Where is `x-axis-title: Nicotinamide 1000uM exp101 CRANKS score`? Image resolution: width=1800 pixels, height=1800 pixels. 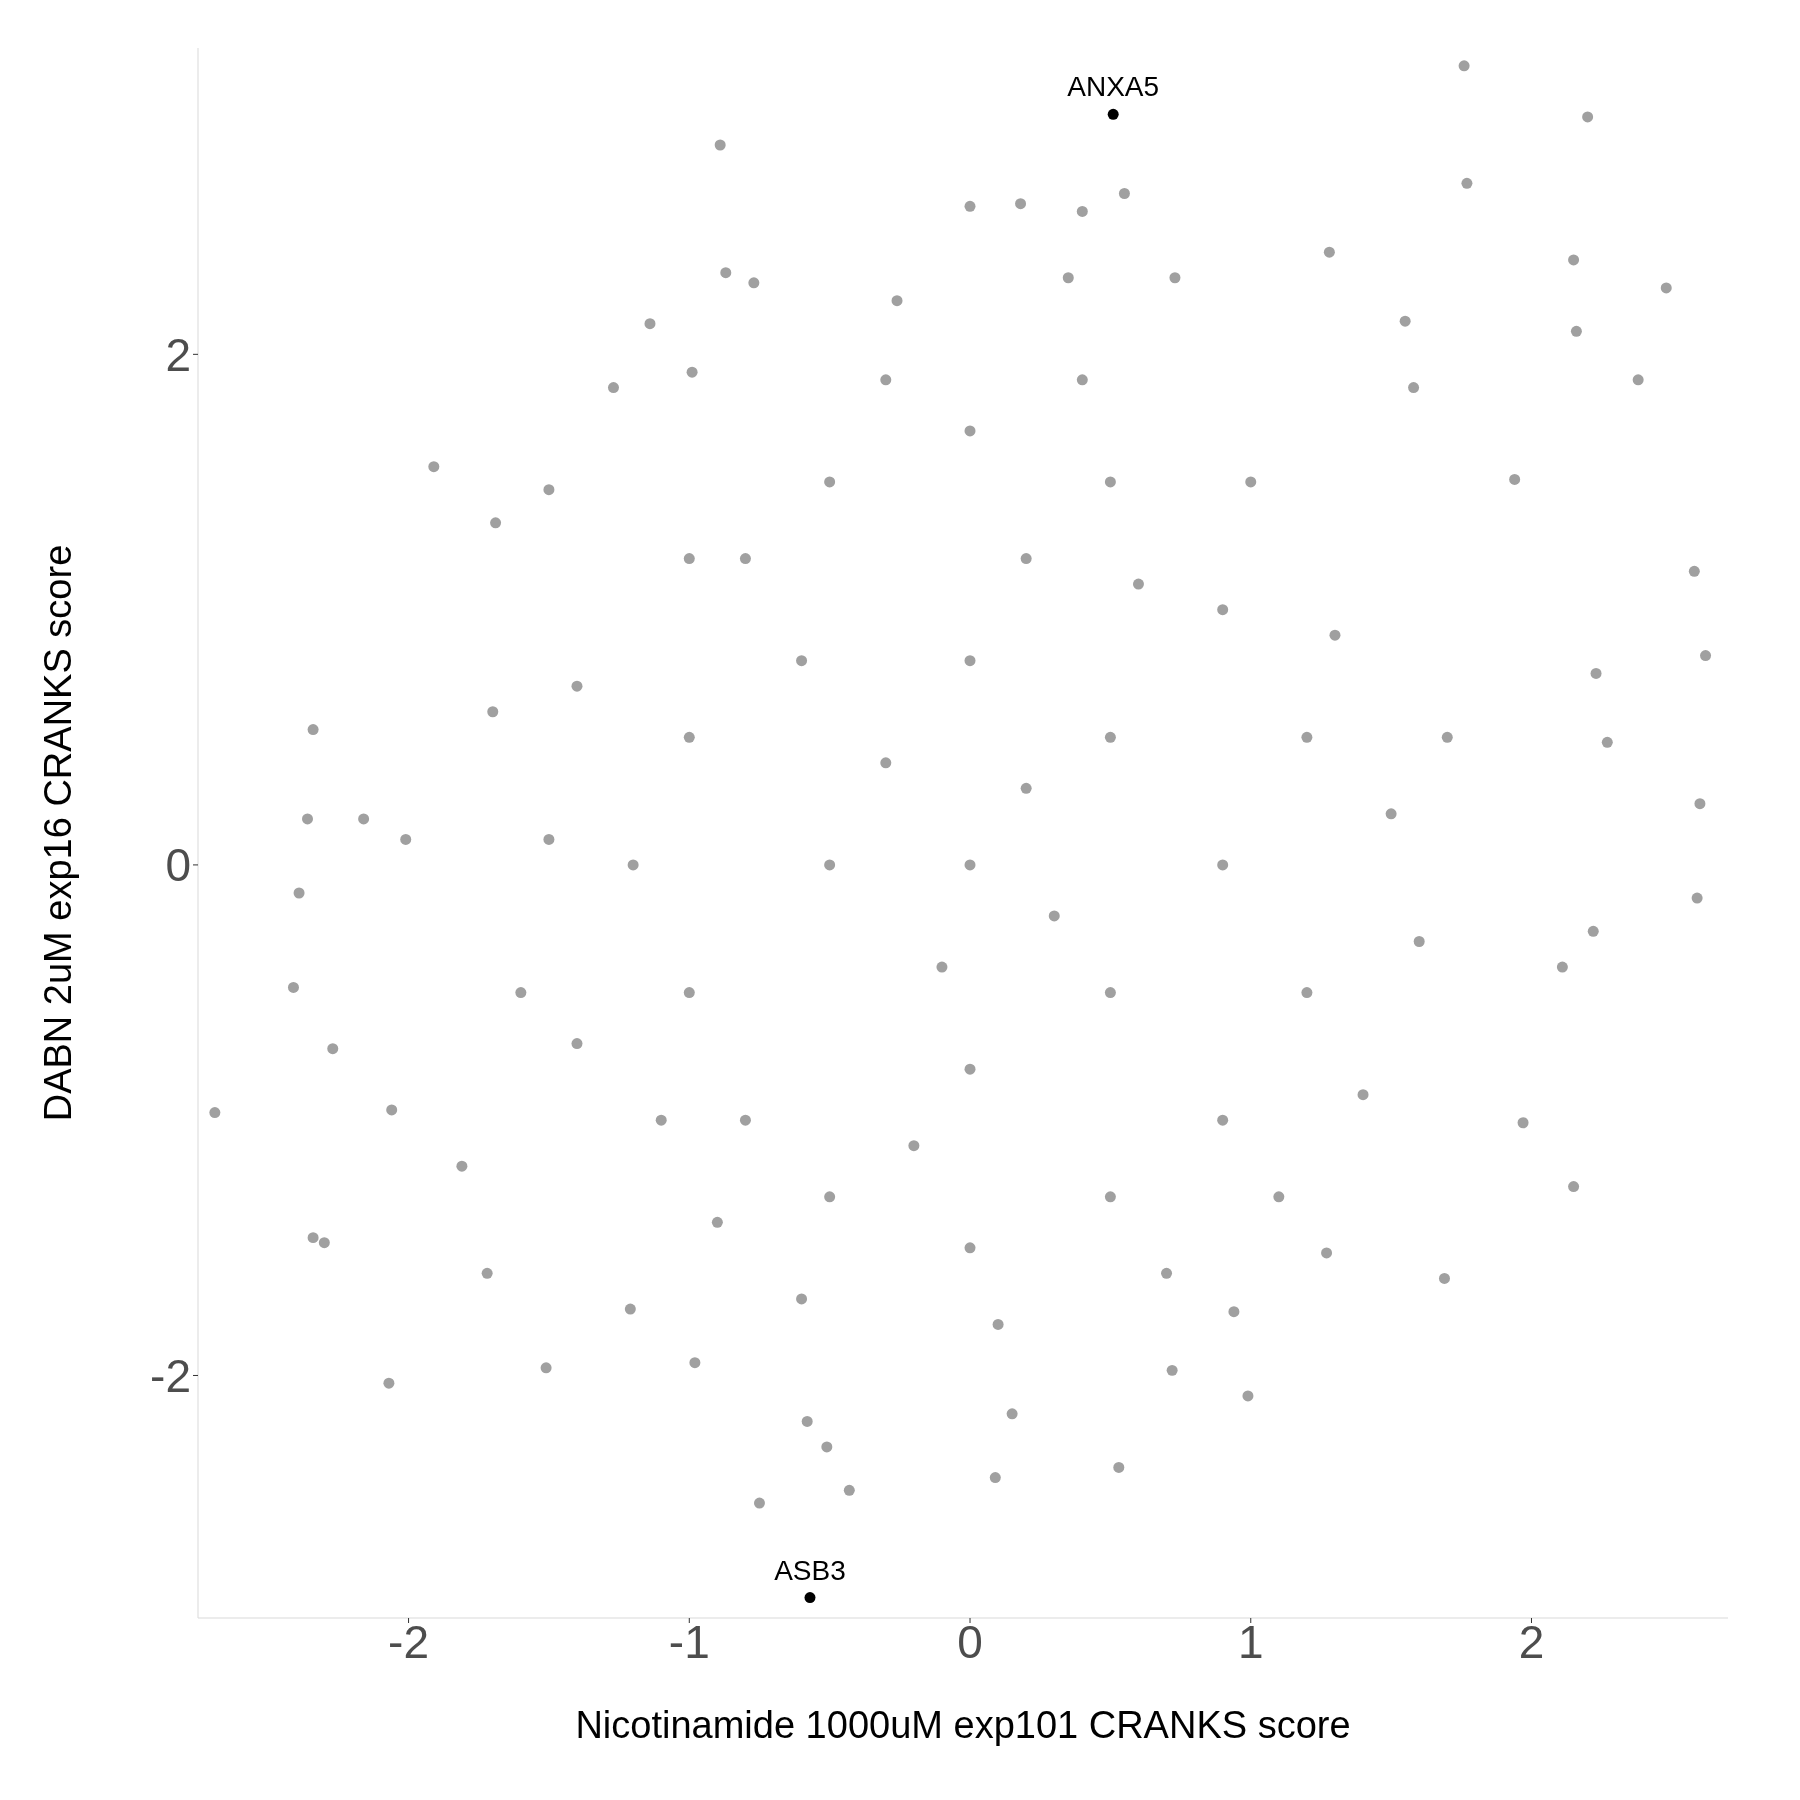 x-axis-title: Nicotinamide 1000uM exp101 CRANKS score is located at coordinates (963, 1725).